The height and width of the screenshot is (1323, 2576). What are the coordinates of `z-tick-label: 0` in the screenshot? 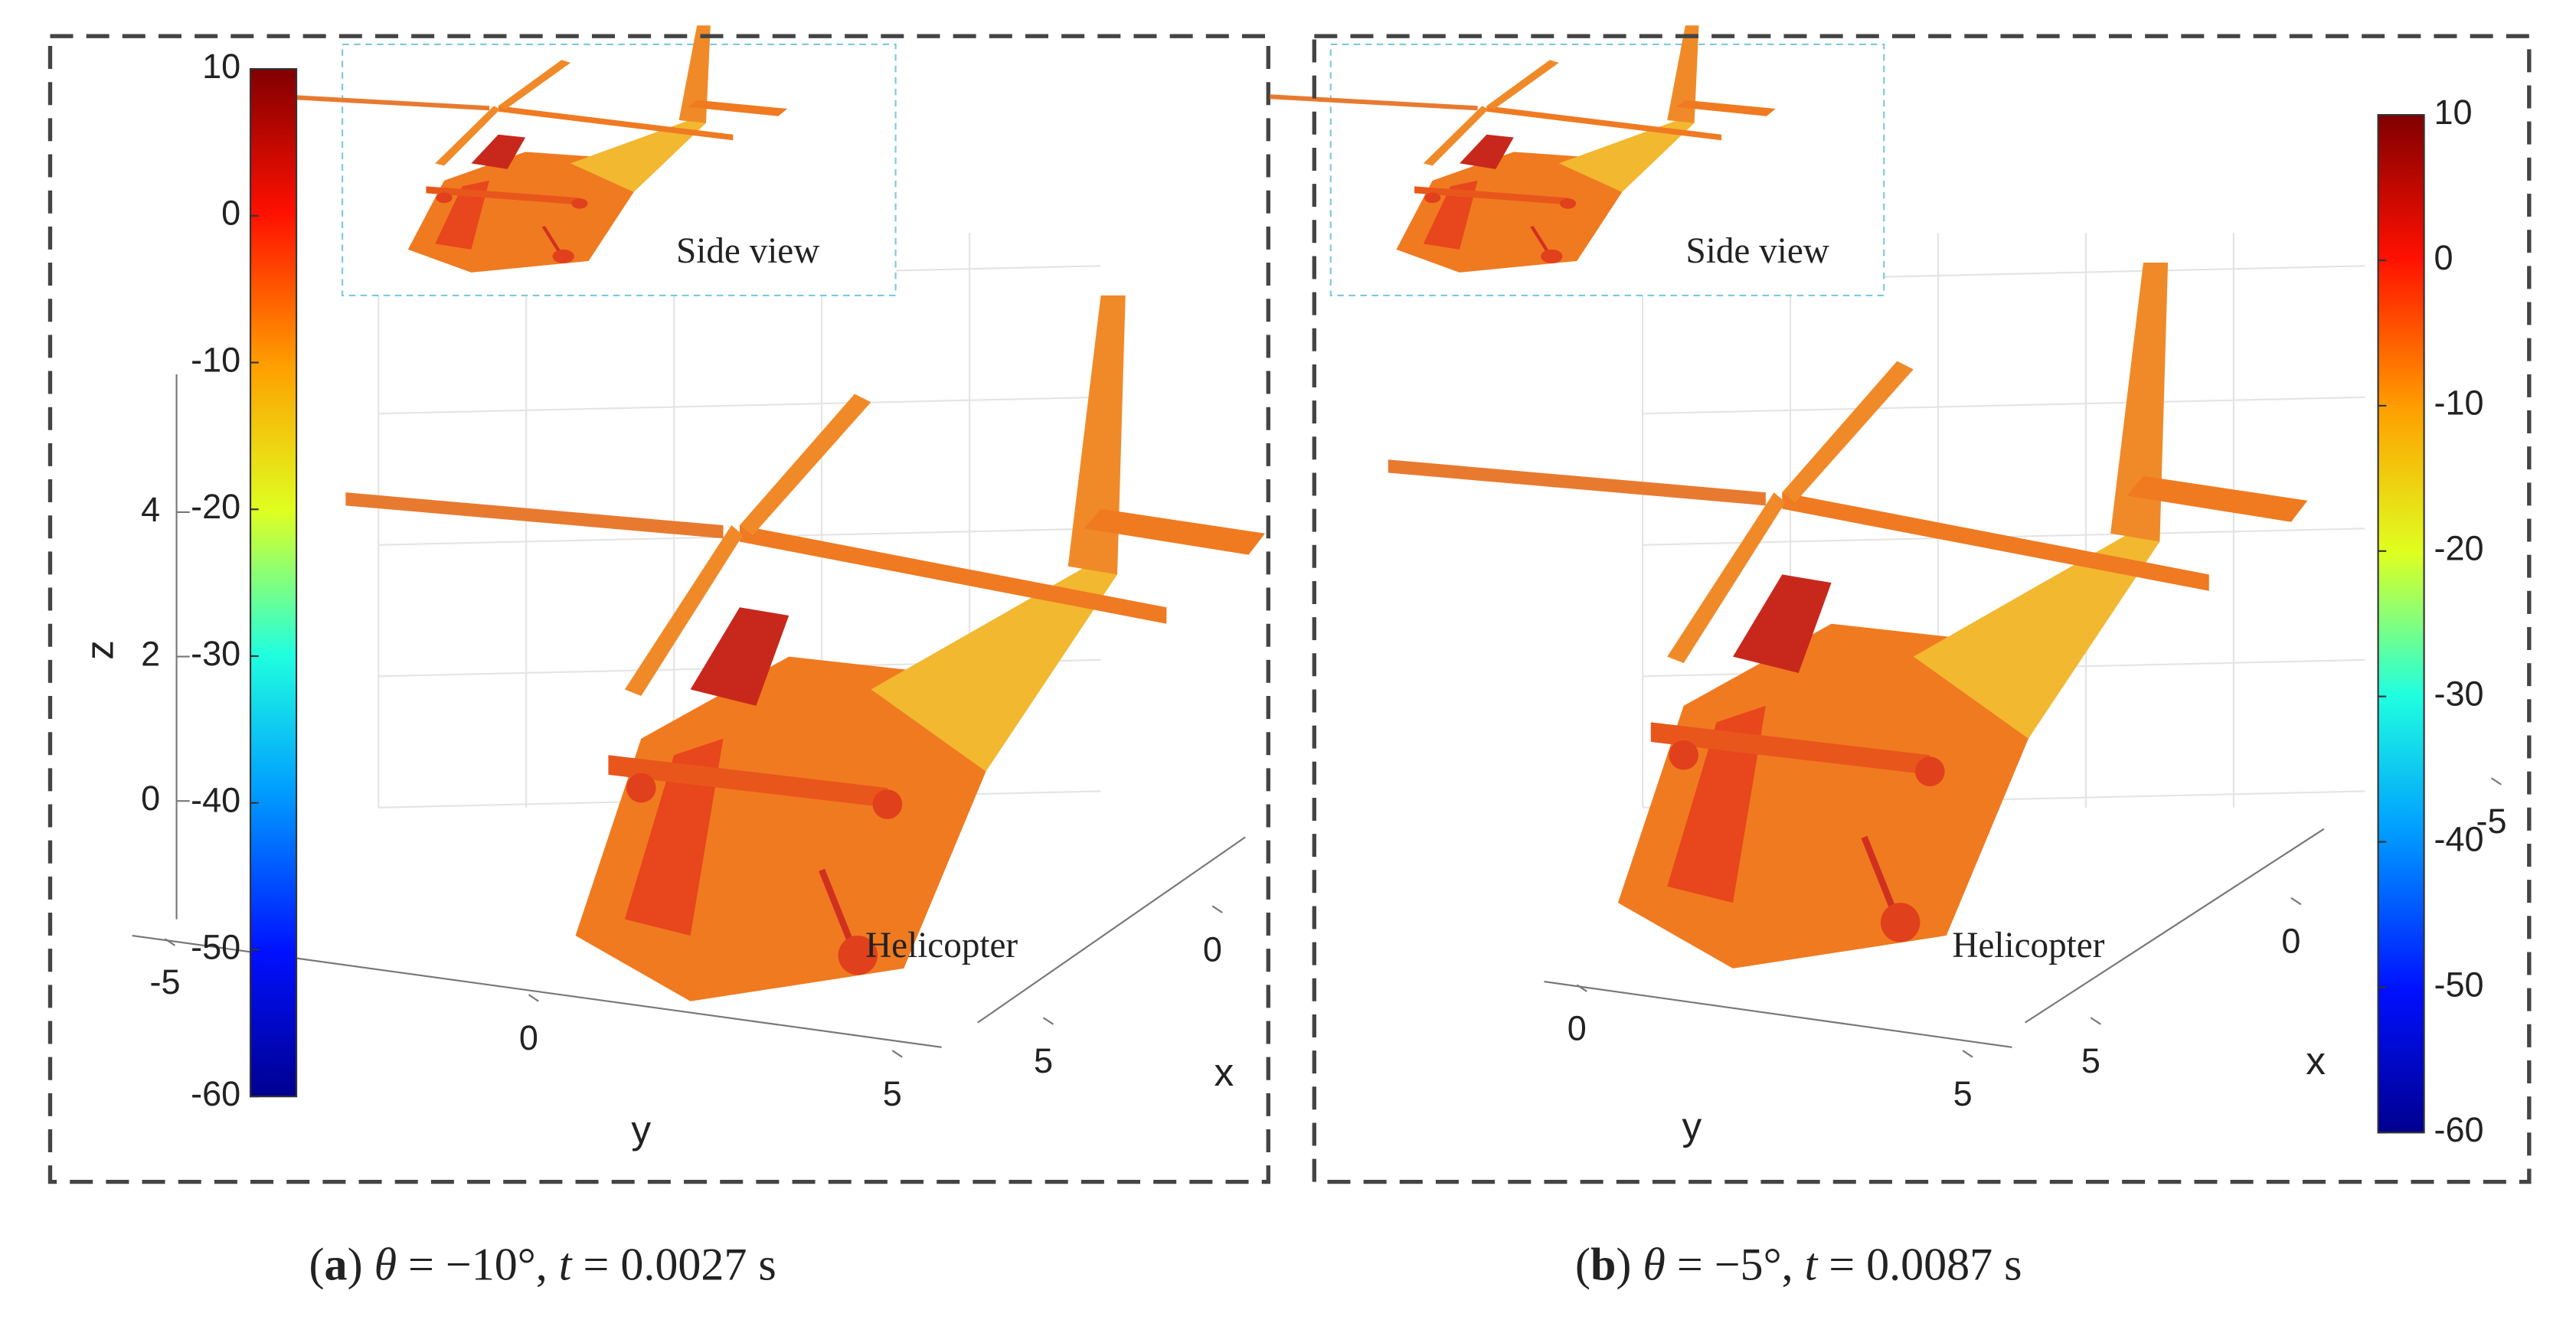 It's located at (150, 798).